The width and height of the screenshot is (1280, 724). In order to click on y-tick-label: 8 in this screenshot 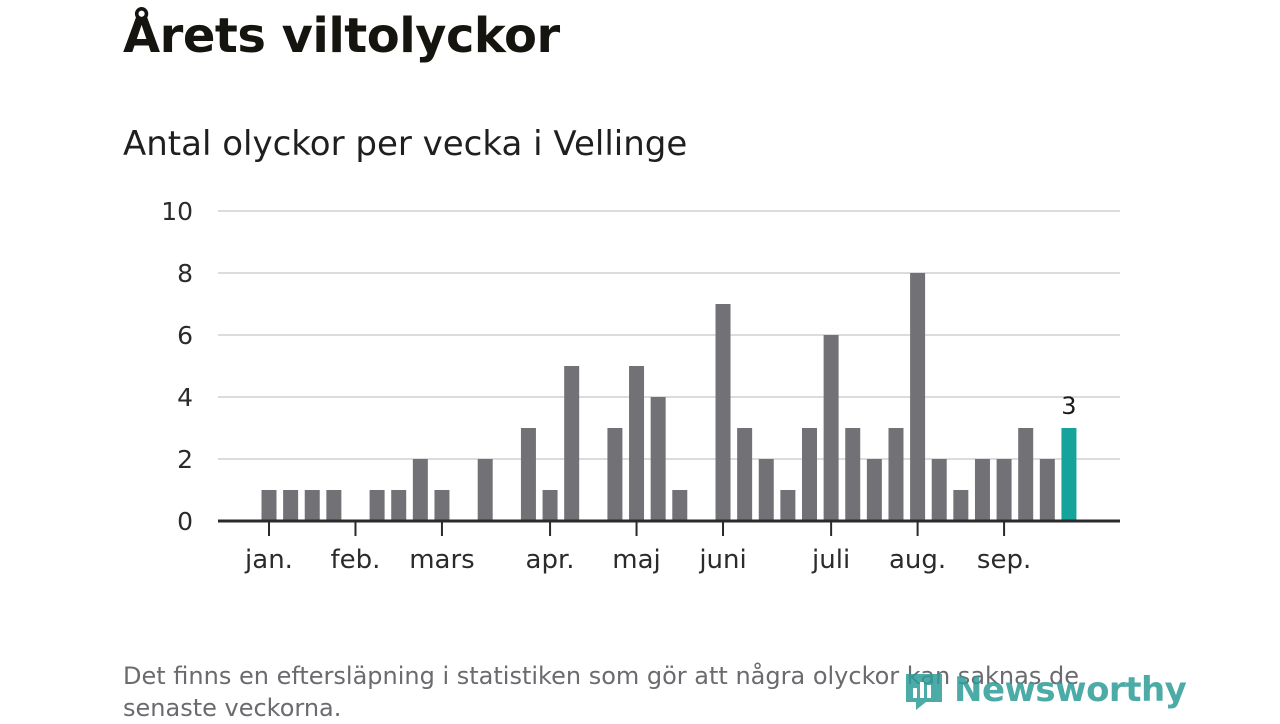, I will do `click(185, 273)`.